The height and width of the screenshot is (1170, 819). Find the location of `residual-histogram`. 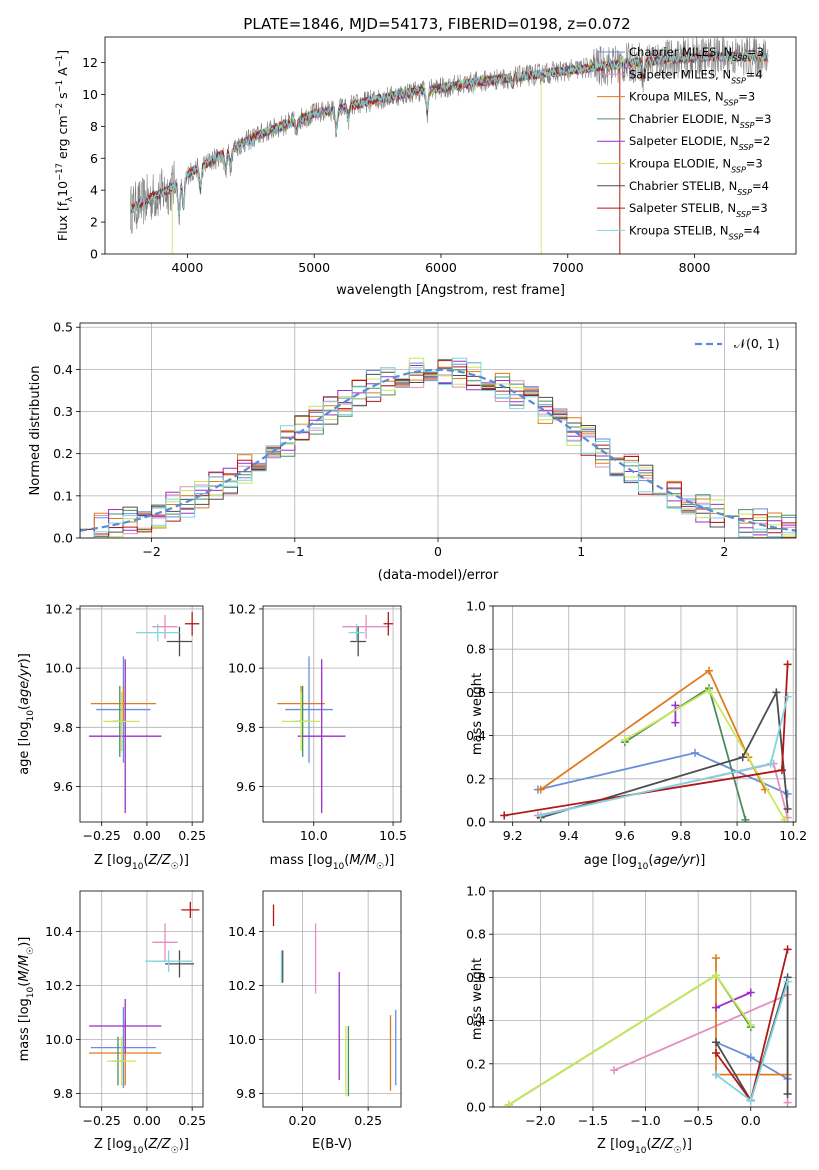

residual-histogram is located at coordinates (438, 449).